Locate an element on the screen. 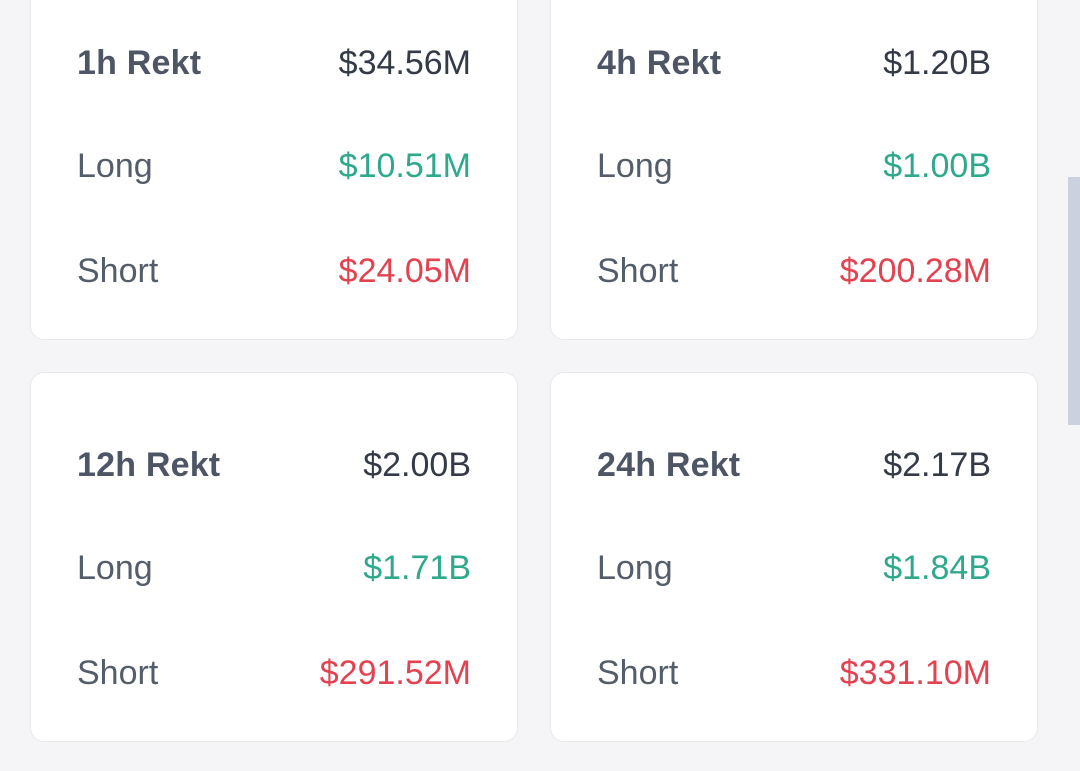 This screenshot has width=1080, height=771. short-row: Short $331.10M is located at coordinates (794, 673).